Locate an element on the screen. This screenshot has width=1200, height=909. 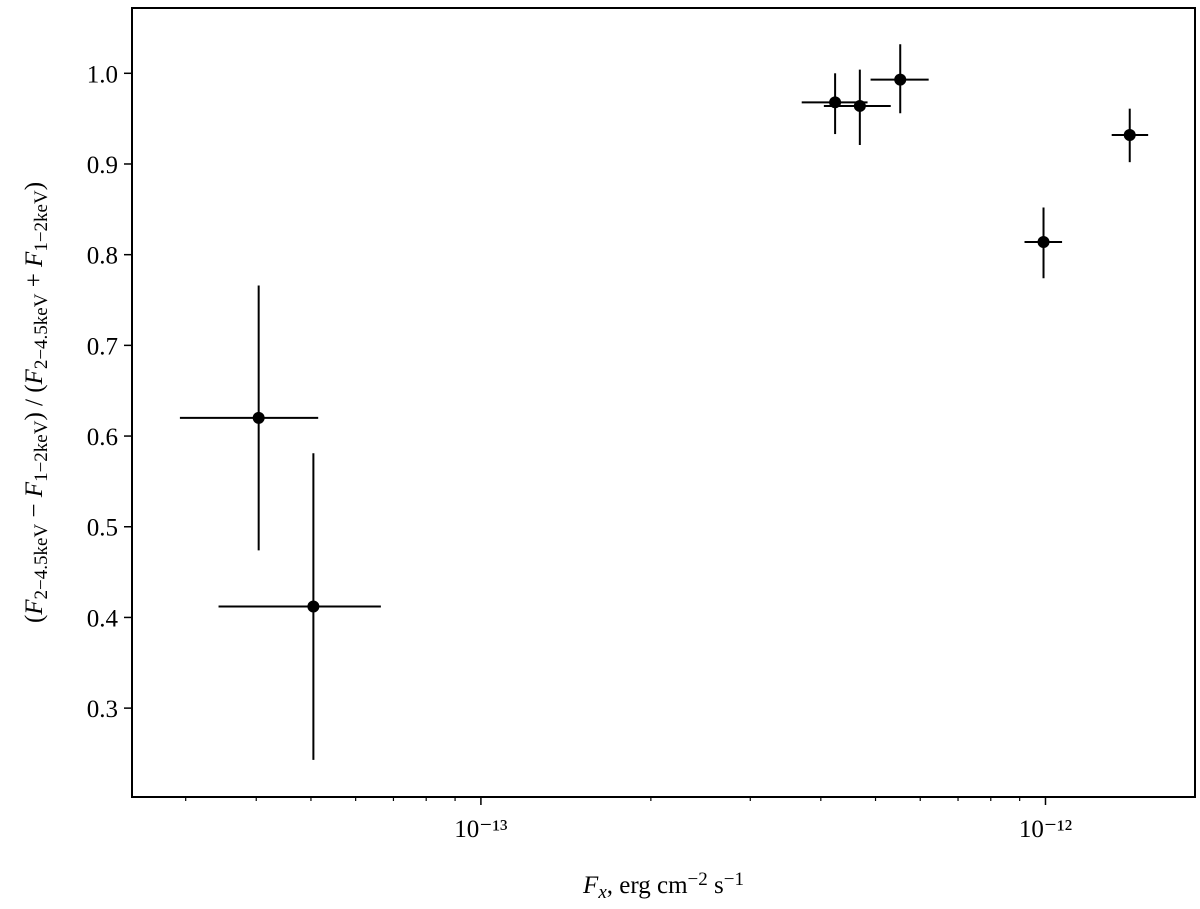
y-tick-label: 0.3 is located at coordinates (102, 709).